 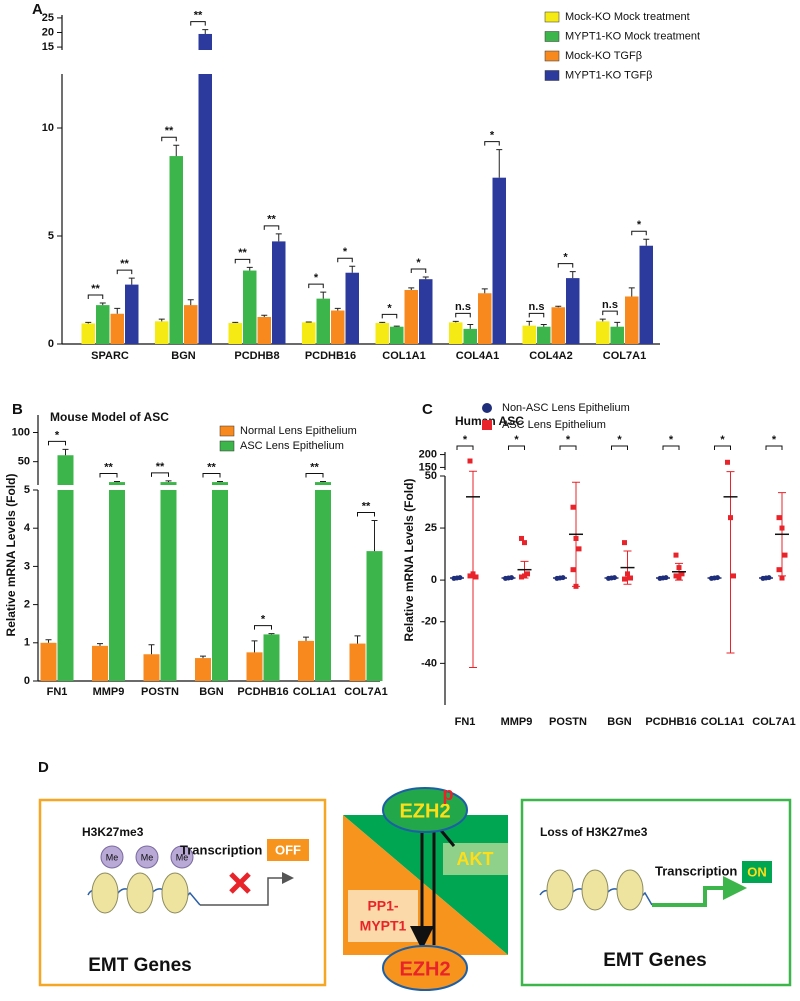 What do you see at coordinates (365, 692) in the screenshot?
I see `x-tick-label: COL7A1` at bounding box center [365, 692].